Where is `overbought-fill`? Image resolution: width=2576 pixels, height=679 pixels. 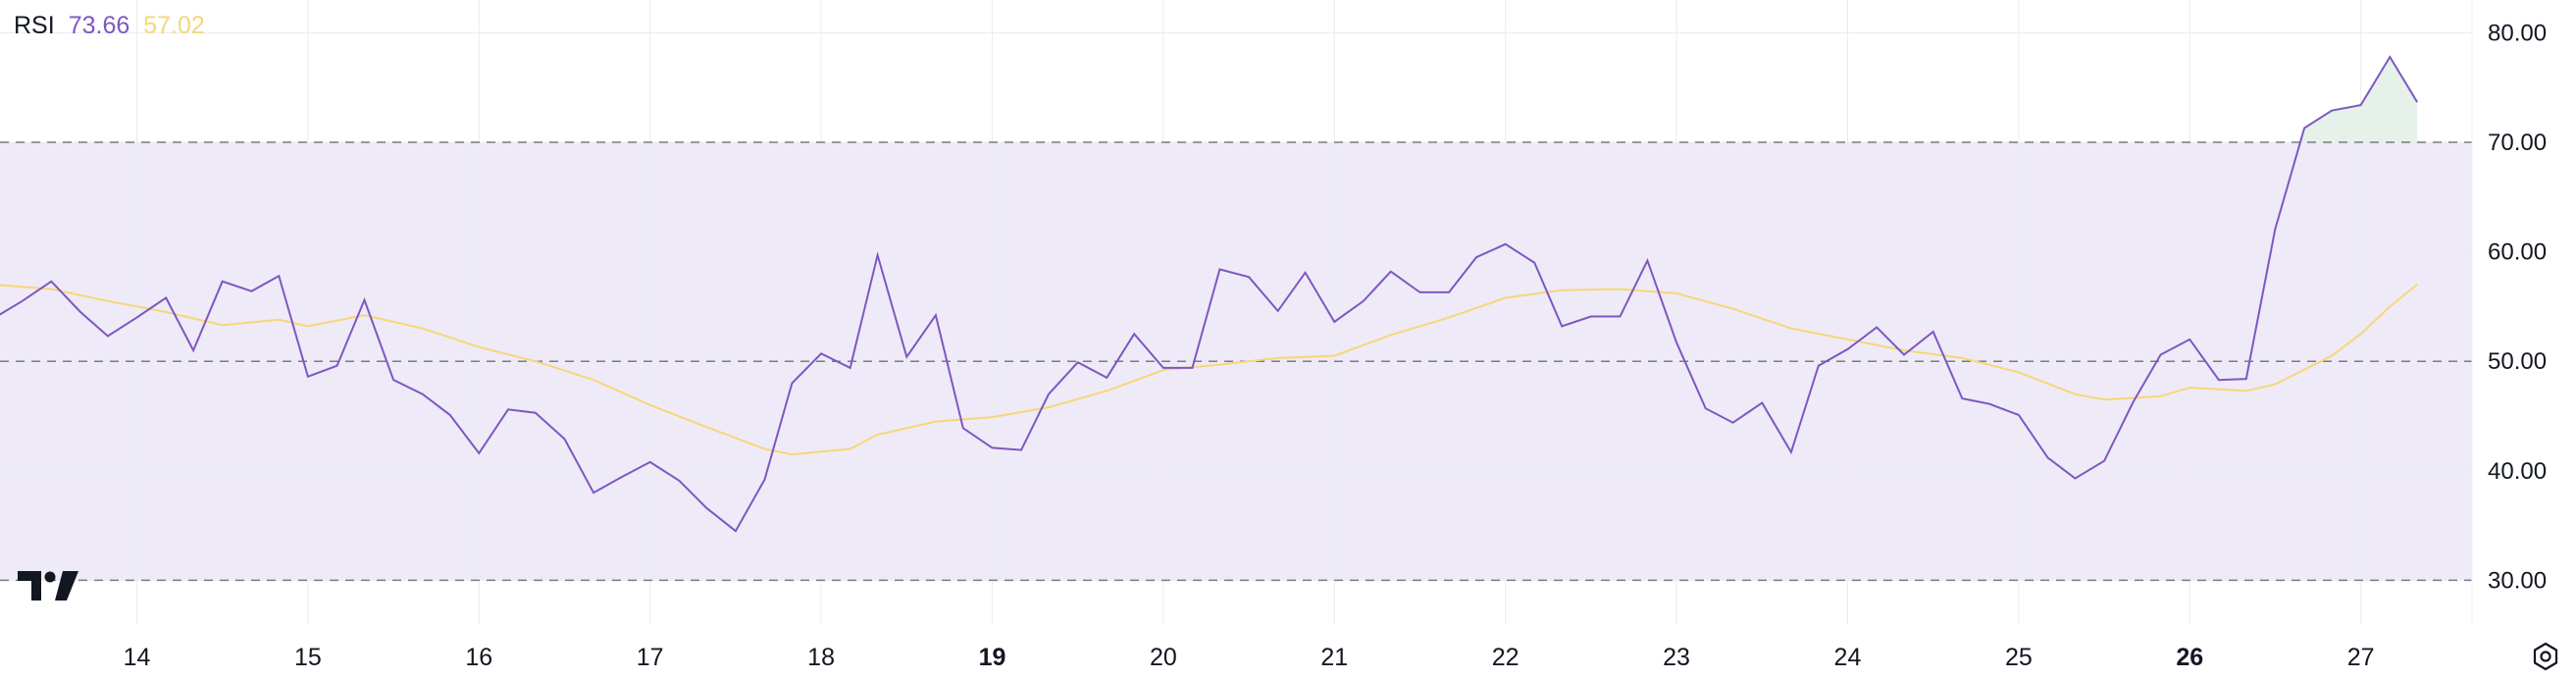 overbought-fill is located at coordinates (2358, 100).